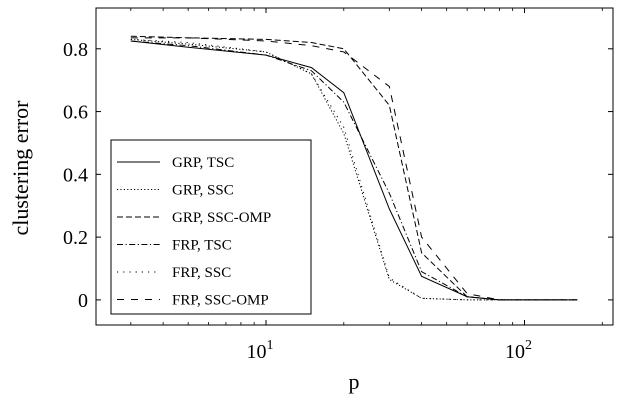  I want to click on legend-label: GRP, TSC, so click(203, 163).